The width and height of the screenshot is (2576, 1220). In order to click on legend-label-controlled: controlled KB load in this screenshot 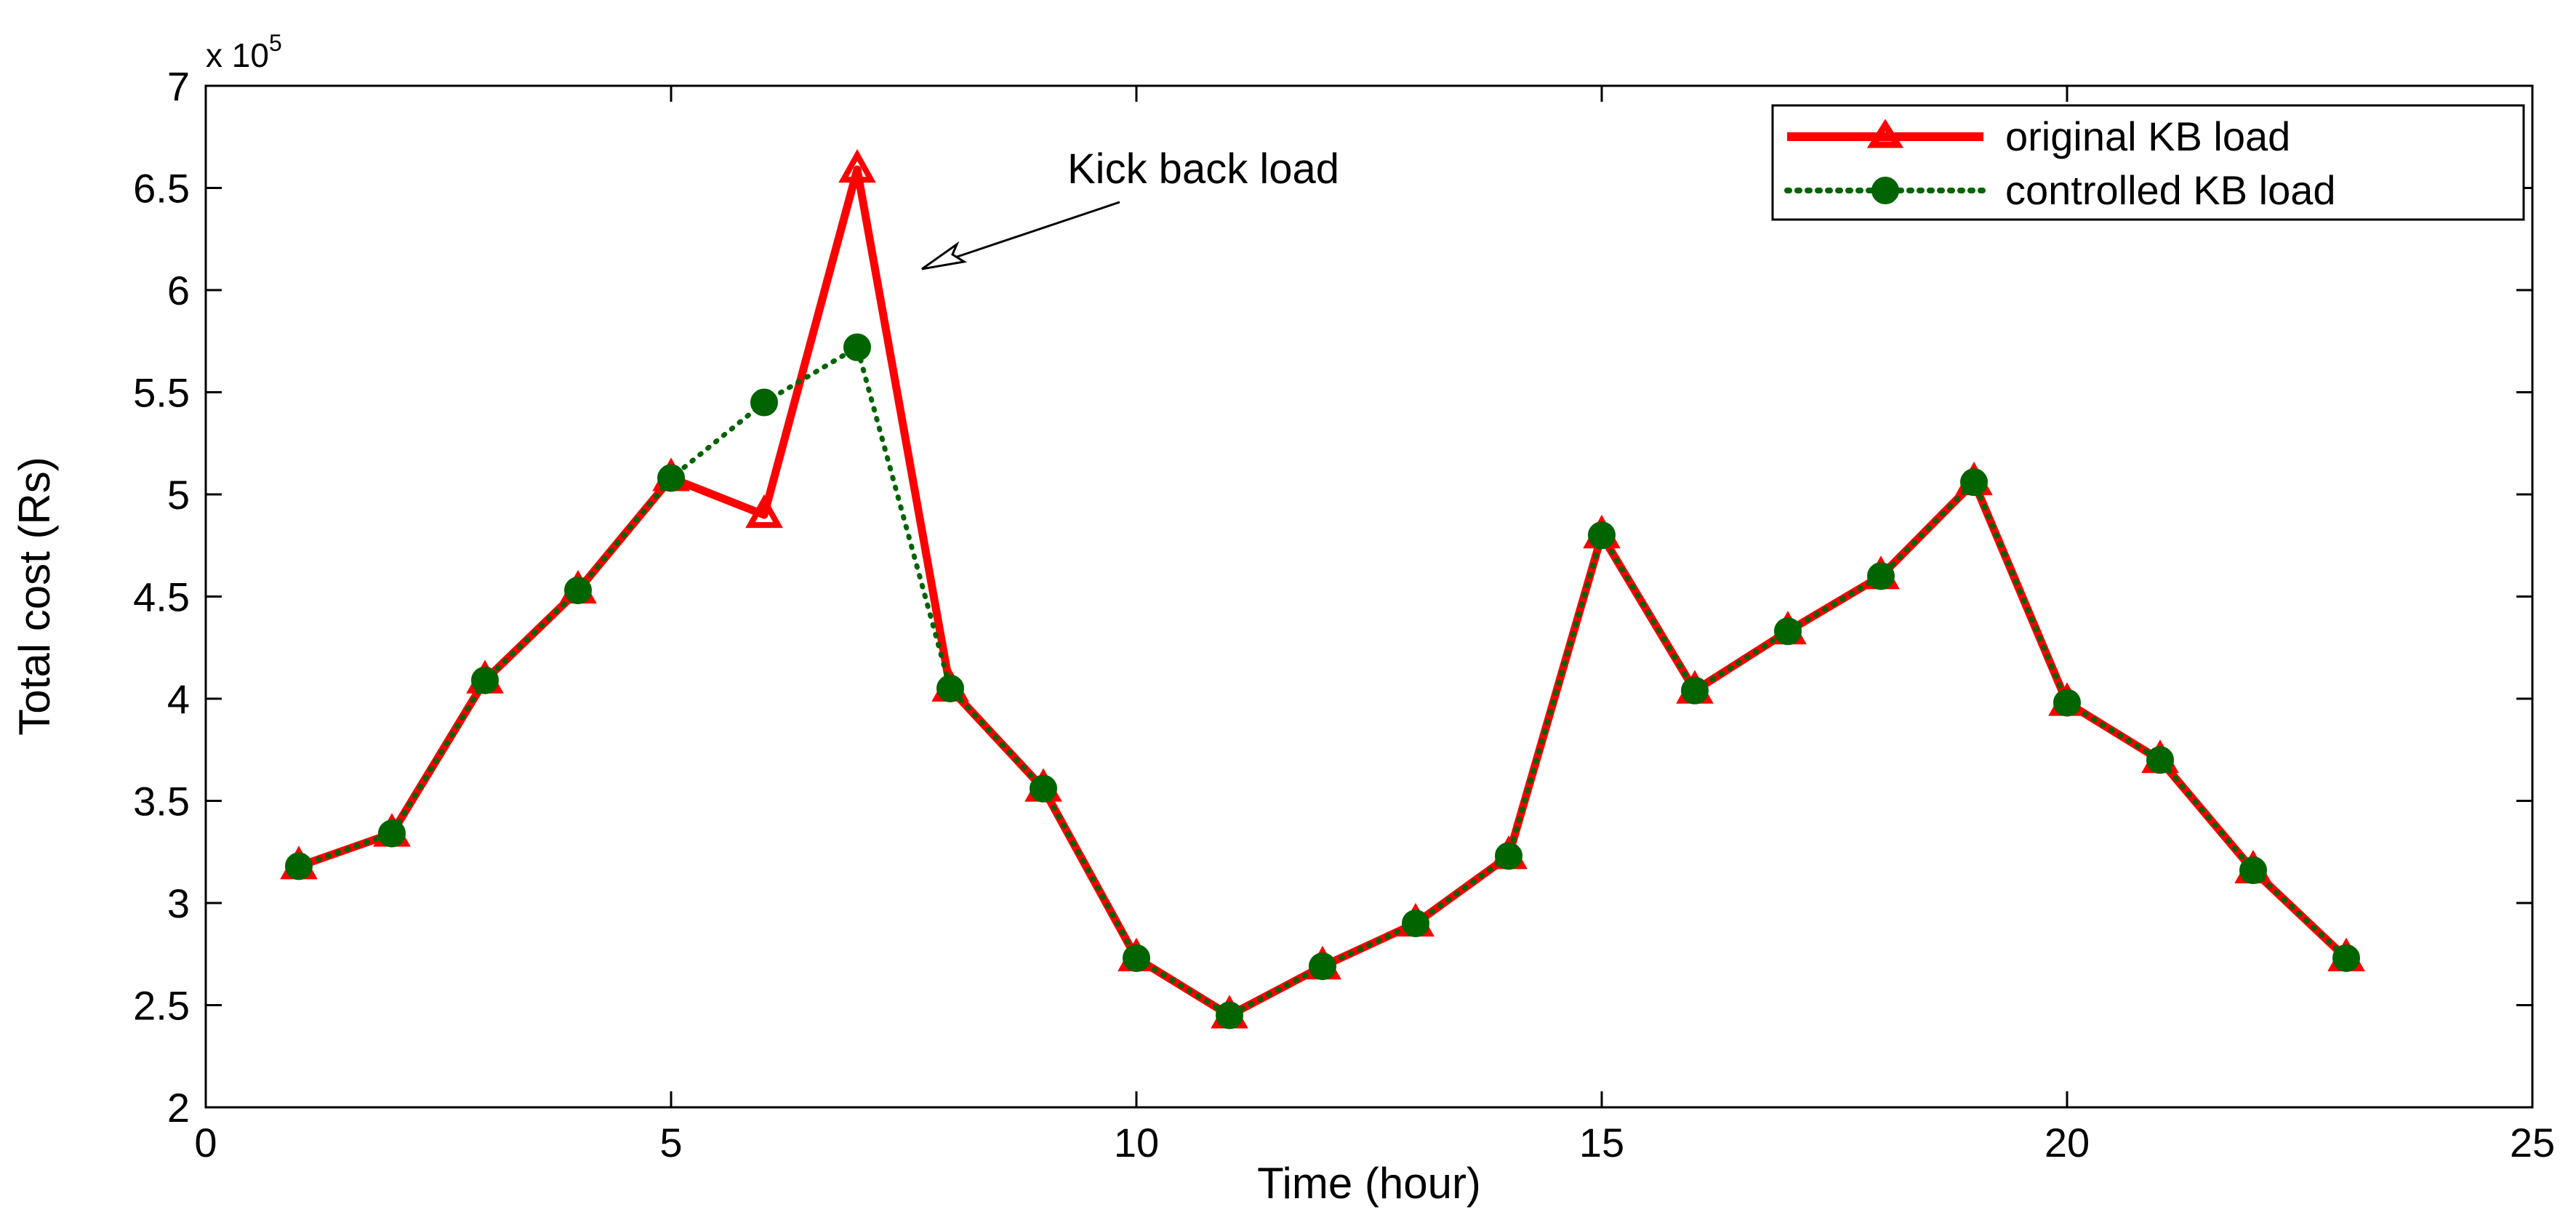, I will do `click(2170, 190)`.